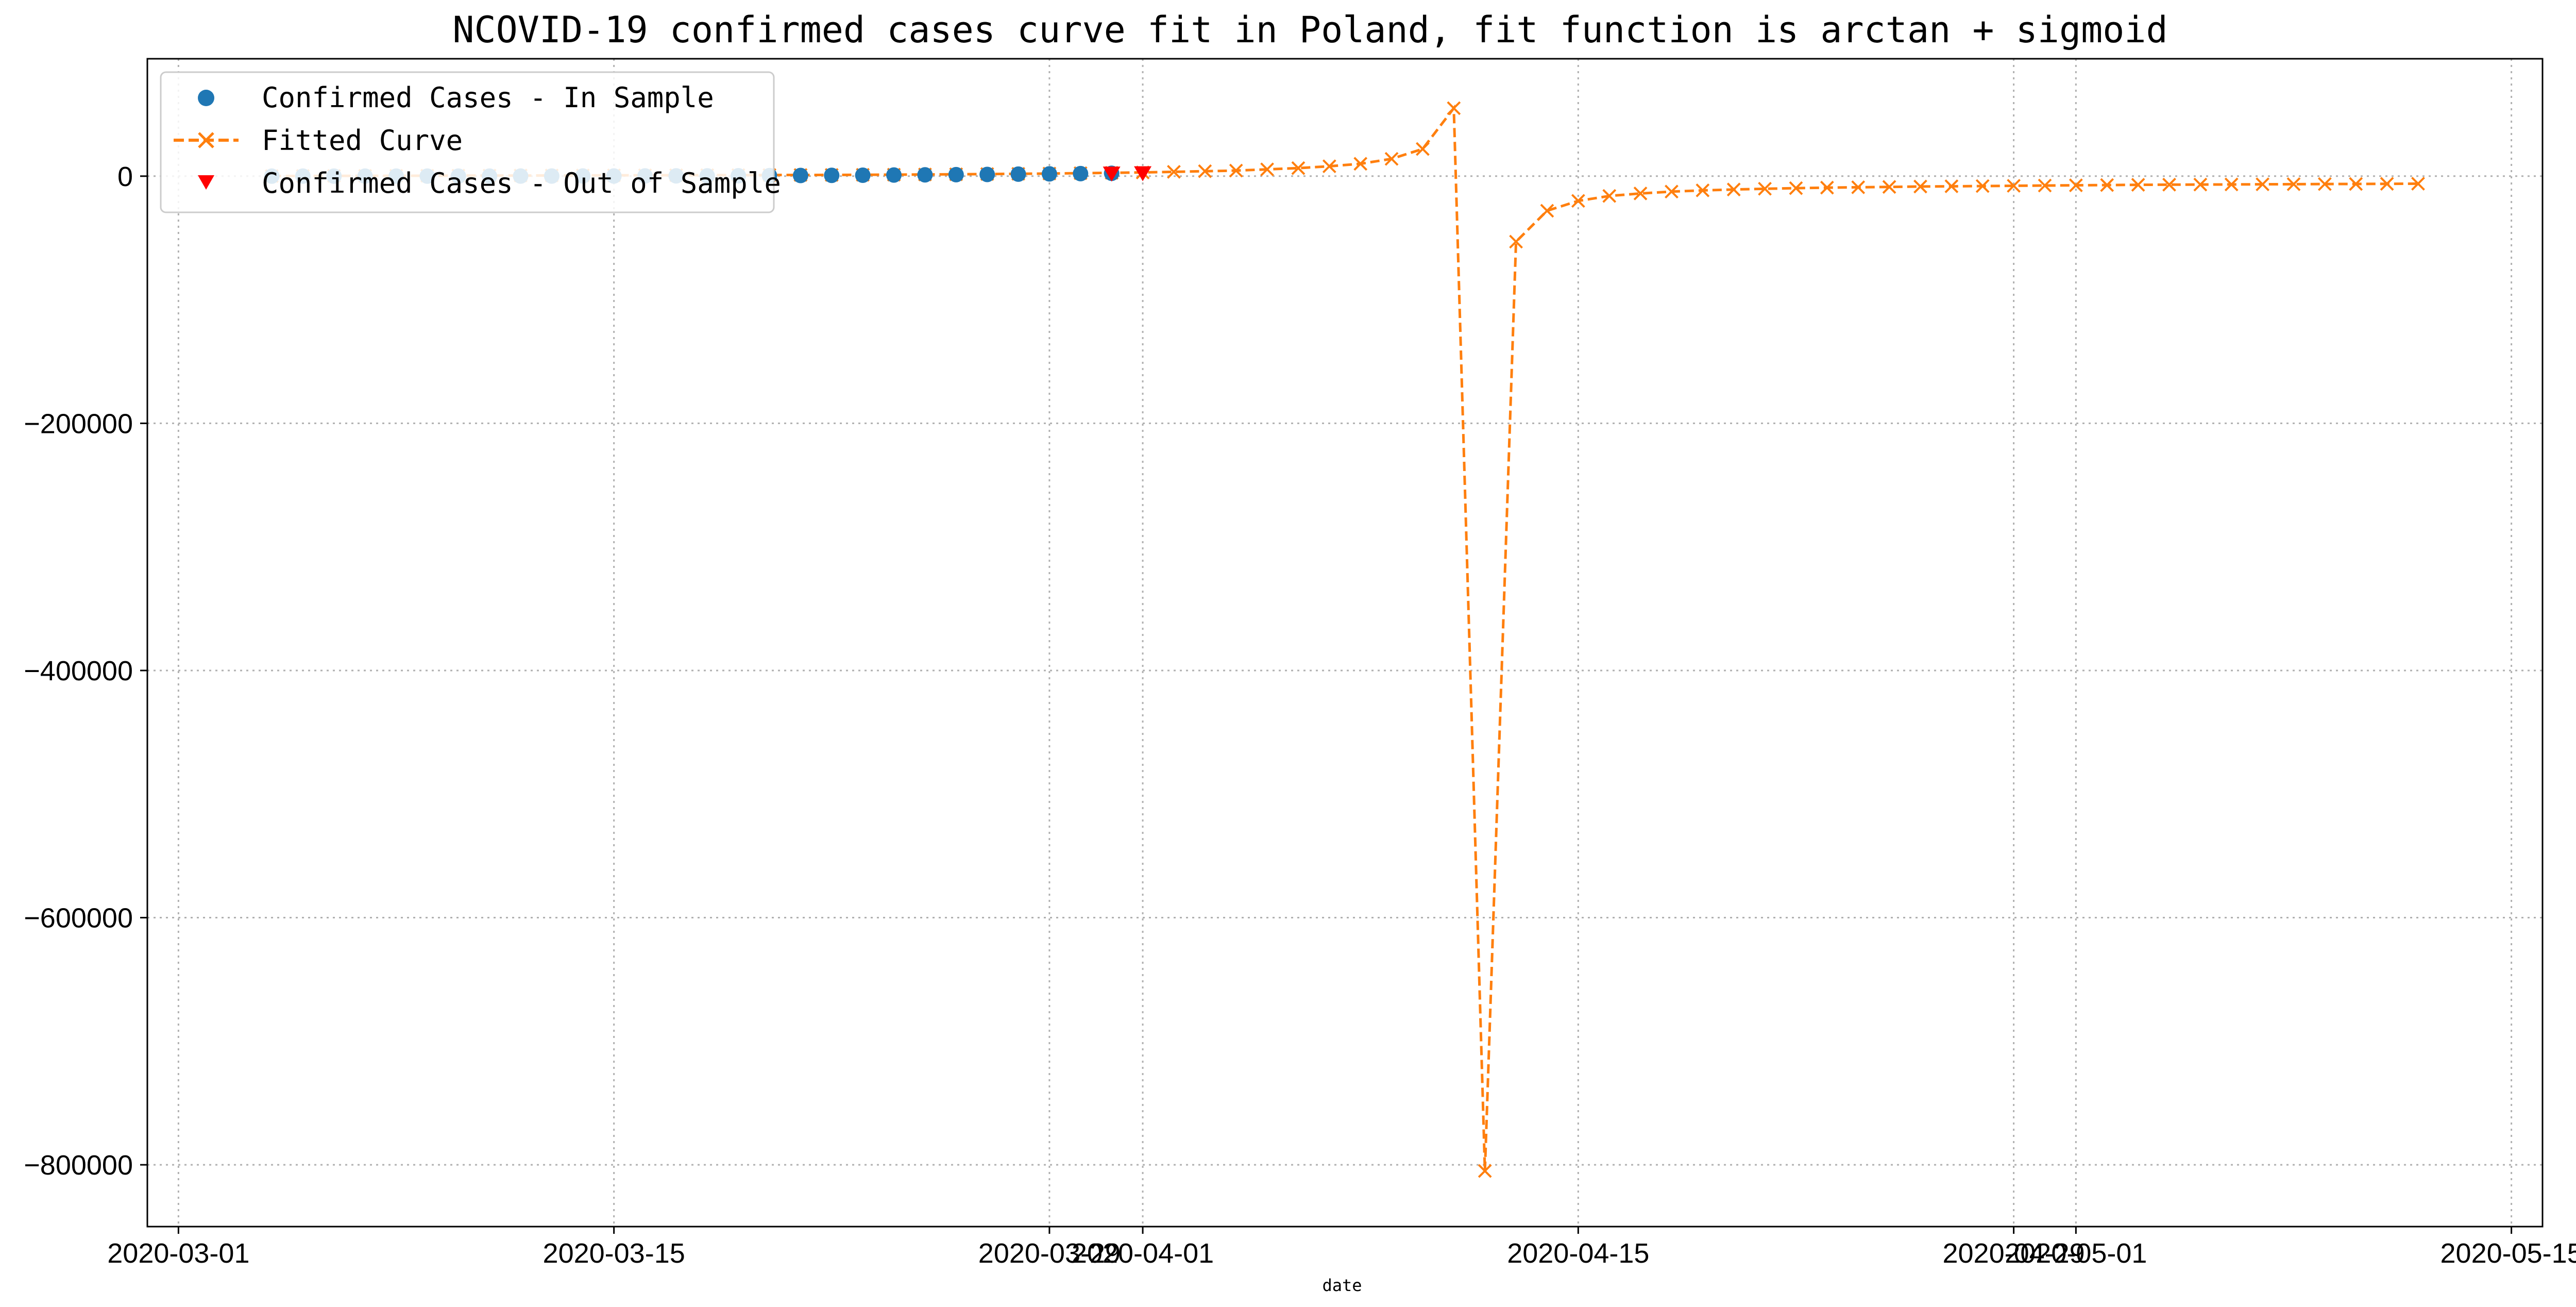 This screenshot has height=1307, width=2576. Describe the element at coordinates (178, 1253) in the screenshot. I see `x-tick-label: 2020-03-01` at that location.